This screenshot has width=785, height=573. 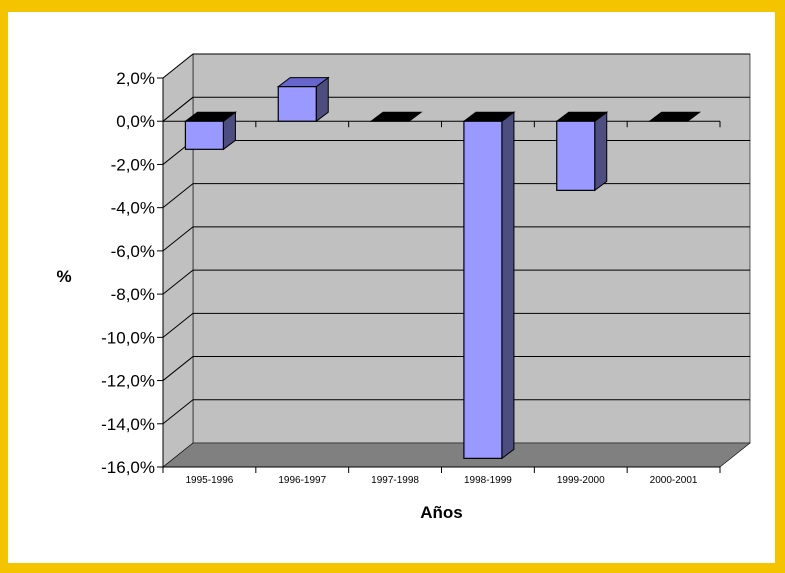 I want to click on x-tick-label: 1995-1996, so click(x=210, y=480).